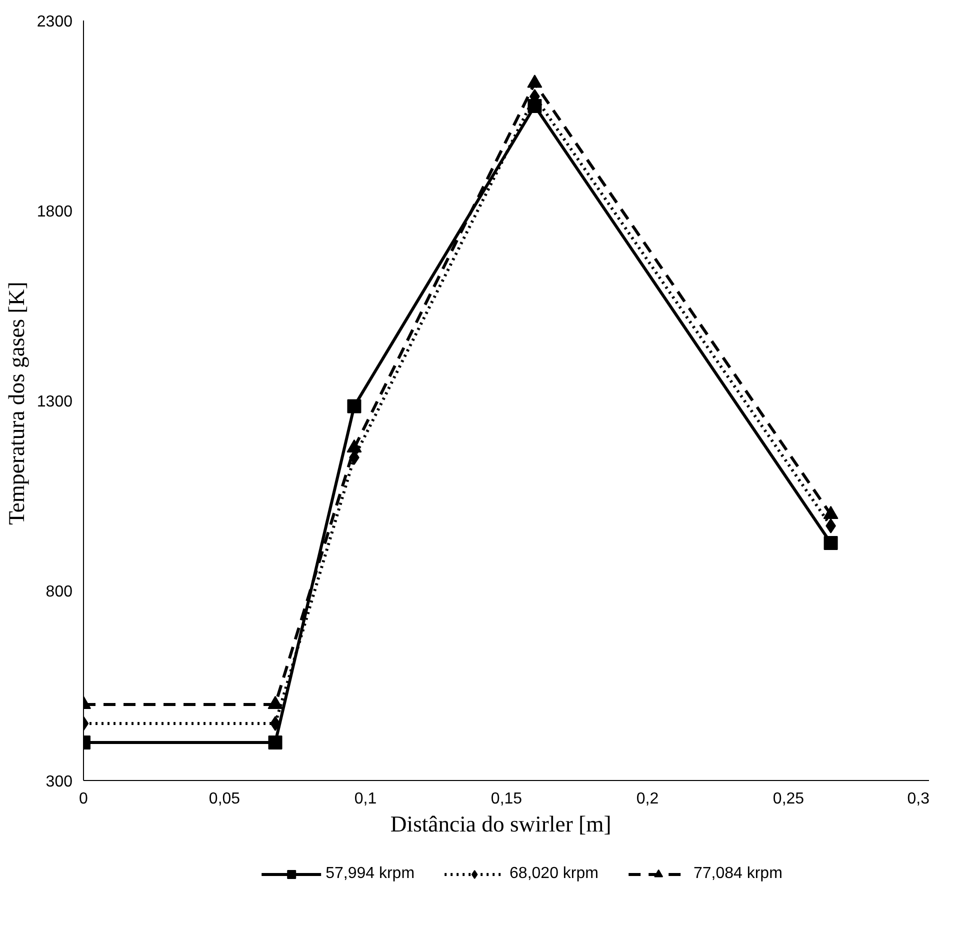 The height and width of the screenshot is (943, 972). I want to click on x-tick-label: 0,2, so click(647, 799).